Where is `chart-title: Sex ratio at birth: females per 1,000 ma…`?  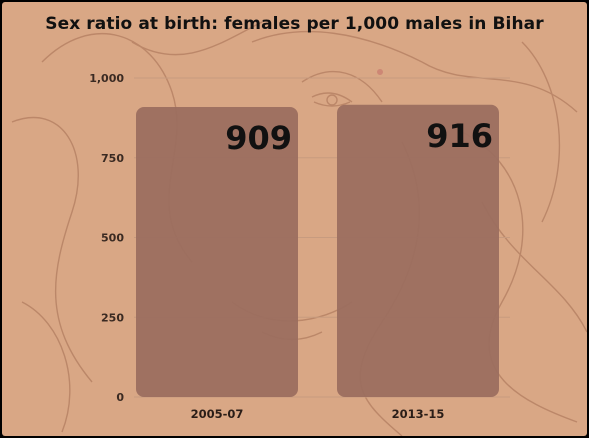
chart-title: Sex ratio at birth: females per 1,000 ma… is located at coordinates (294, 24).